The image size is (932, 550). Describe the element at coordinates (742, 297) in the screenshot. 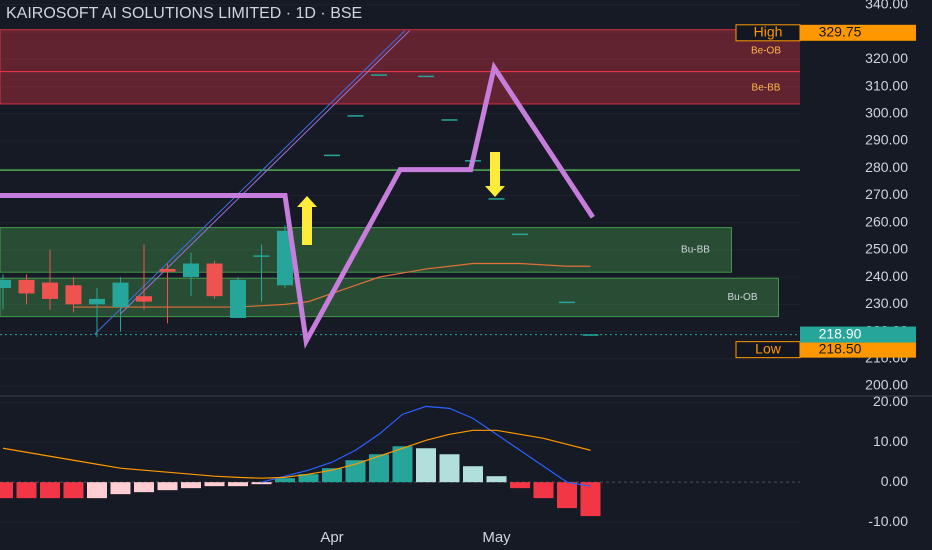

I see `zone-label: Bu-OB` at that location.